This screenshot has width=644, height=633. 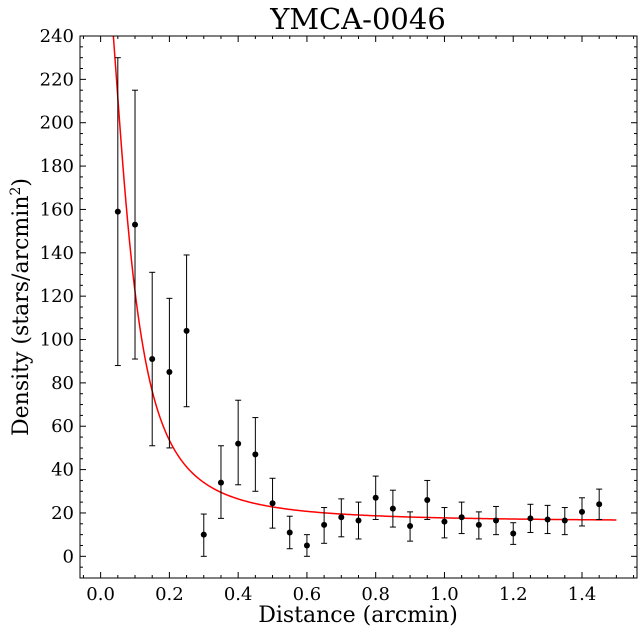 I want to click on x-tick-label: 1.4, so click(x=582, y=594).